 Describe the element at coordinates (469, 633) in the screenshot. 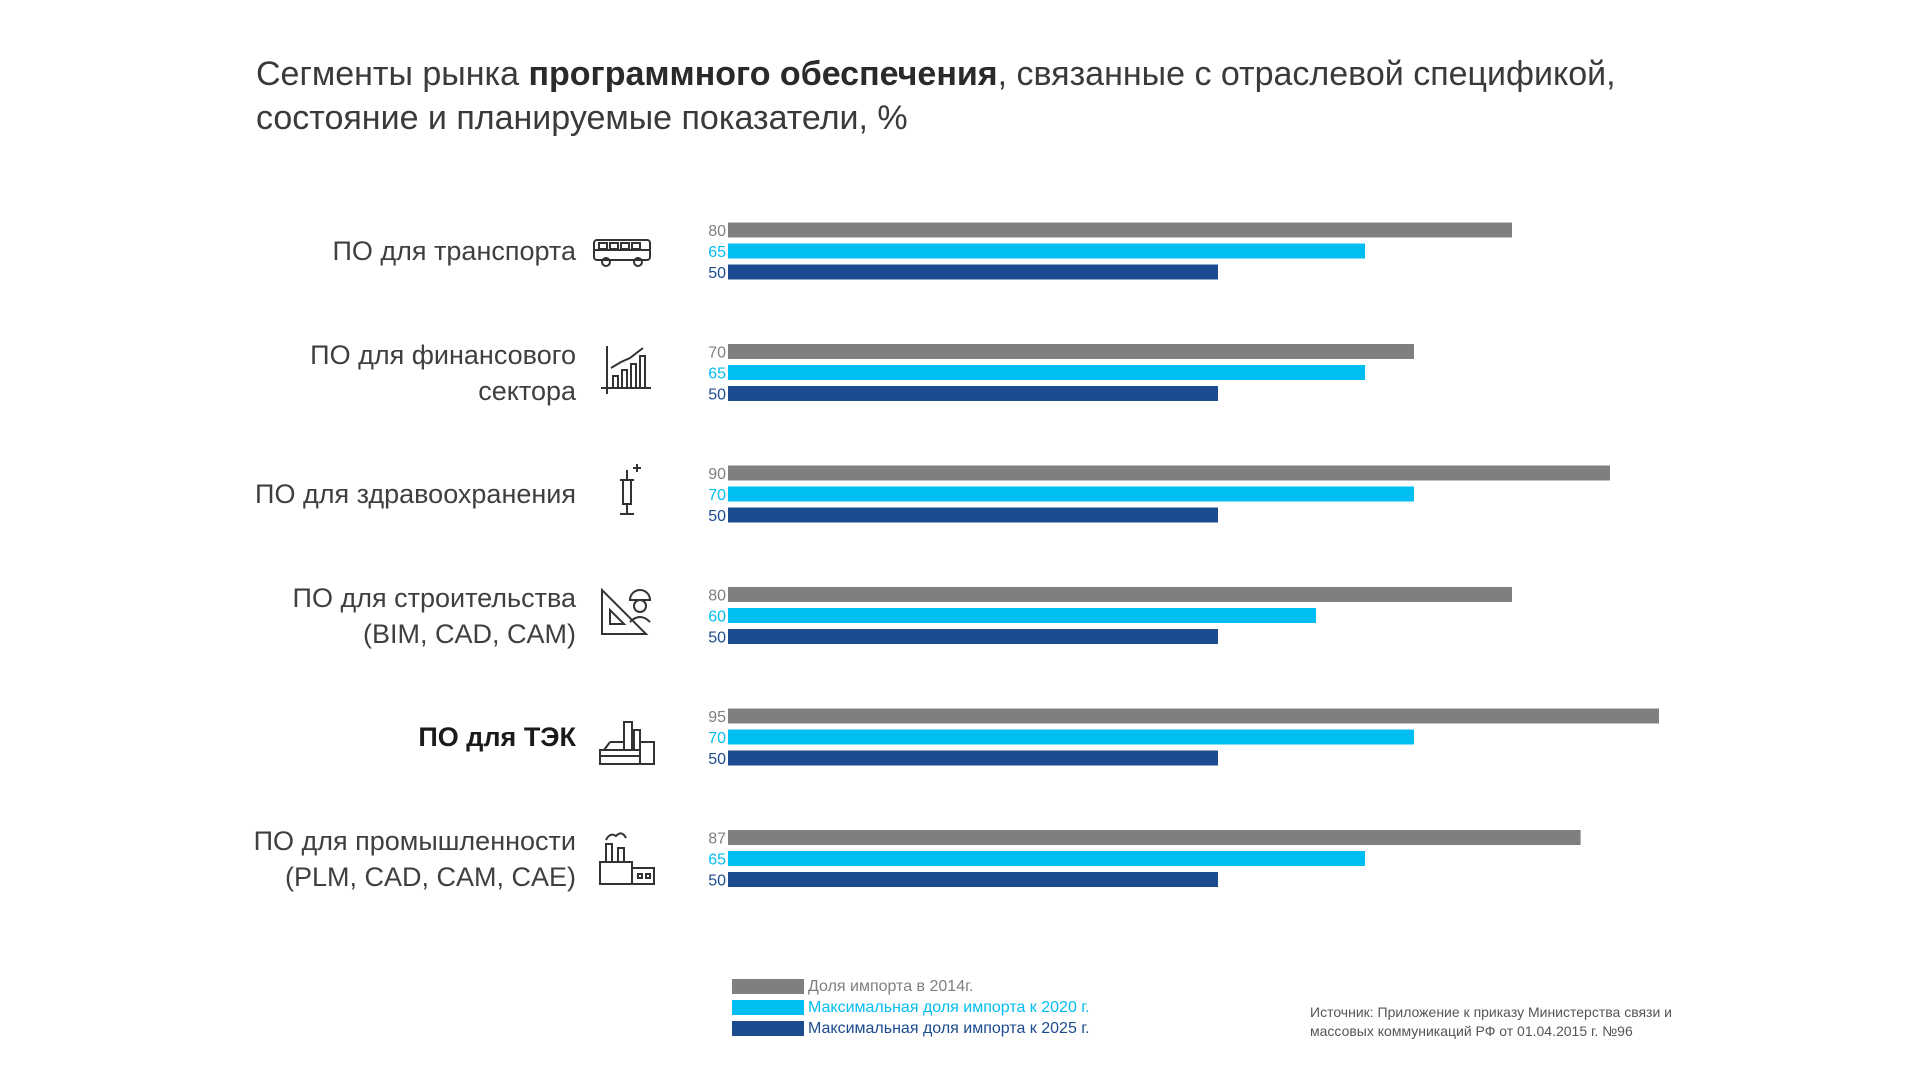

I see `category-label-line: (BIM, CAD, CAM)` at that location.